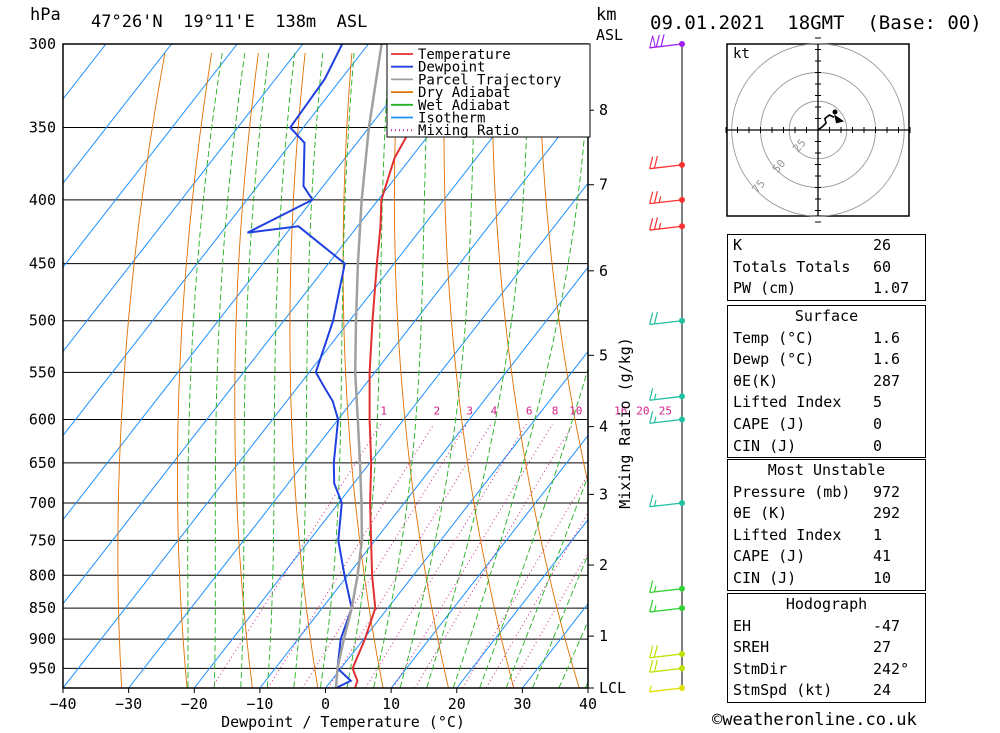  Describe the element at coordinates (603, 427) in the screenshot. I see `km-tick-label: 4` at that location.